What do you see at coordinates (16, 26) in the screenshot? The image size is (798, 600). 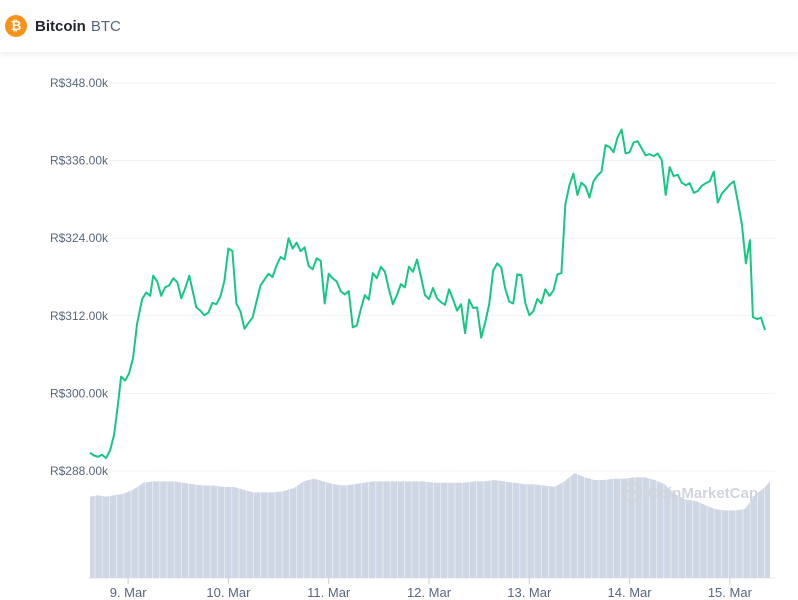 I see `bitcoin-icon: ₿` at bounding box center [16, 26].